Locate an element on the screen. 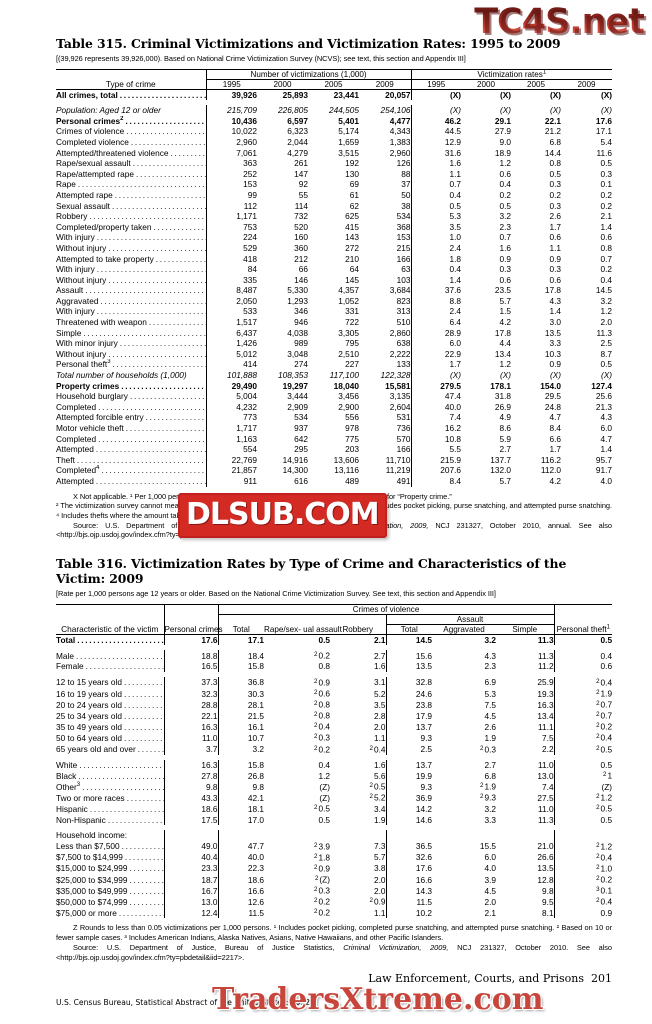 The width and height of the screenshot is (652, 1024). cell-value: 13,606 is located at coordinates (346, 459).